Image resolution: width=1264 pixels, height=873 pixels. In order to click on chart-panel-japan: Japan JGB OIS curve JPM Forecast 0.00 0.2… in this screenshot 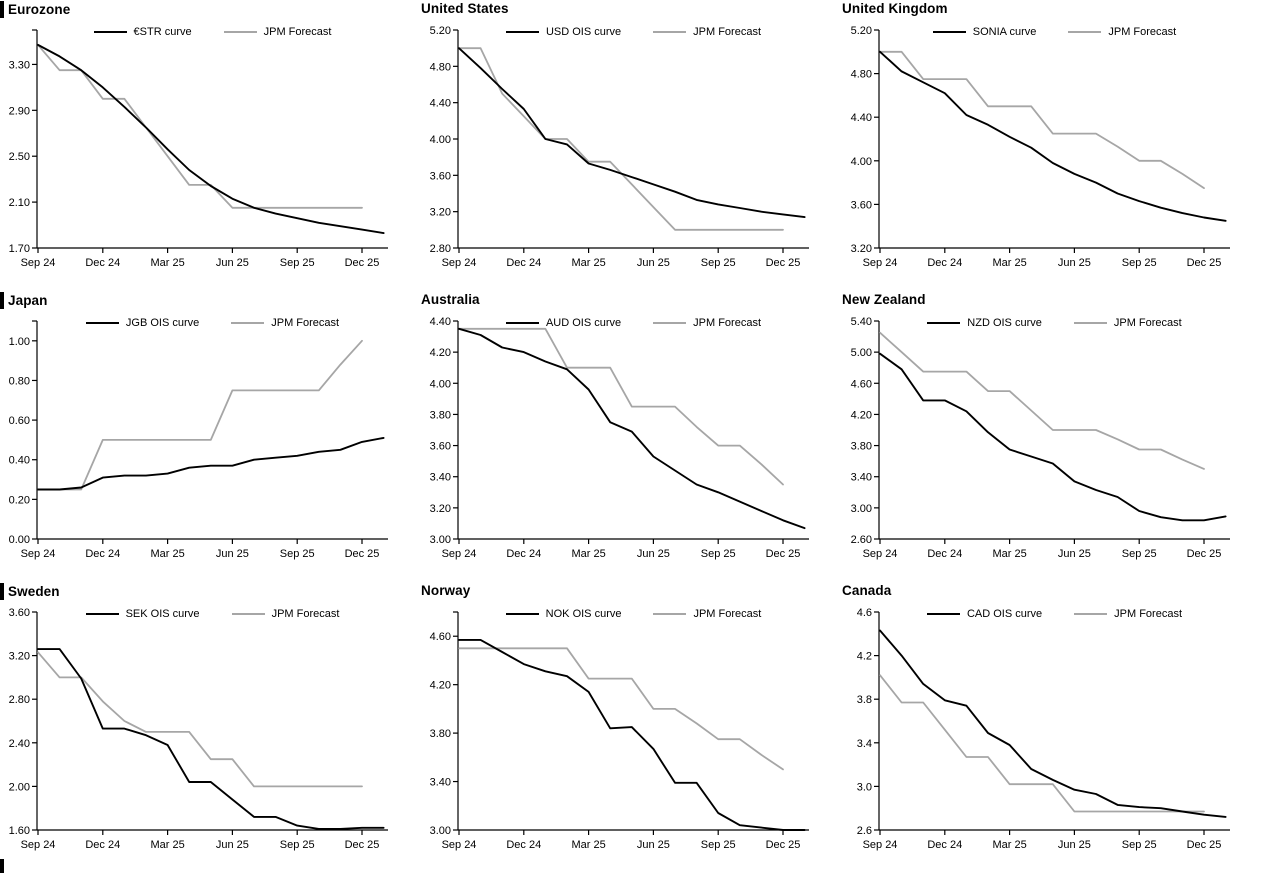, I will do `click(210, 436)`.